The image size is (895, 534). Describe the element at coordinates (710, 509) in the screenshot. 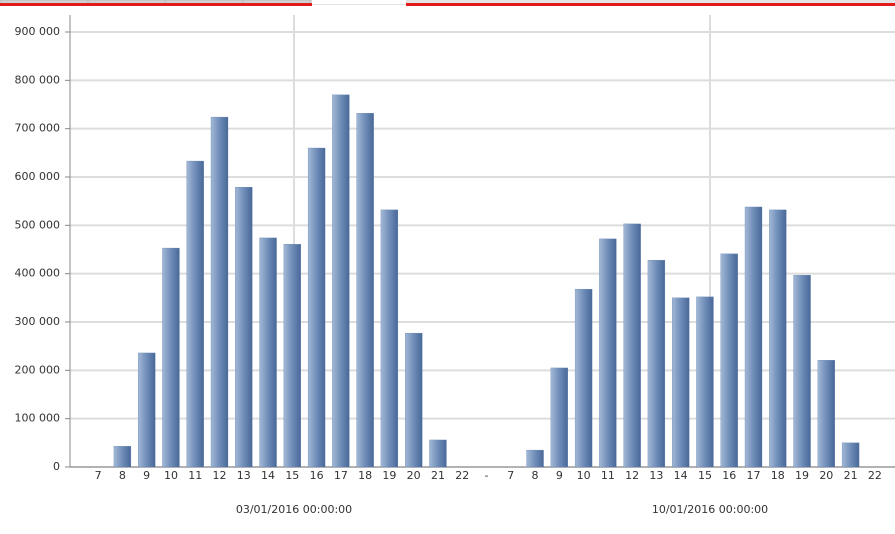

I see `group-label: 10/01/2016 00:00:00` at that location.